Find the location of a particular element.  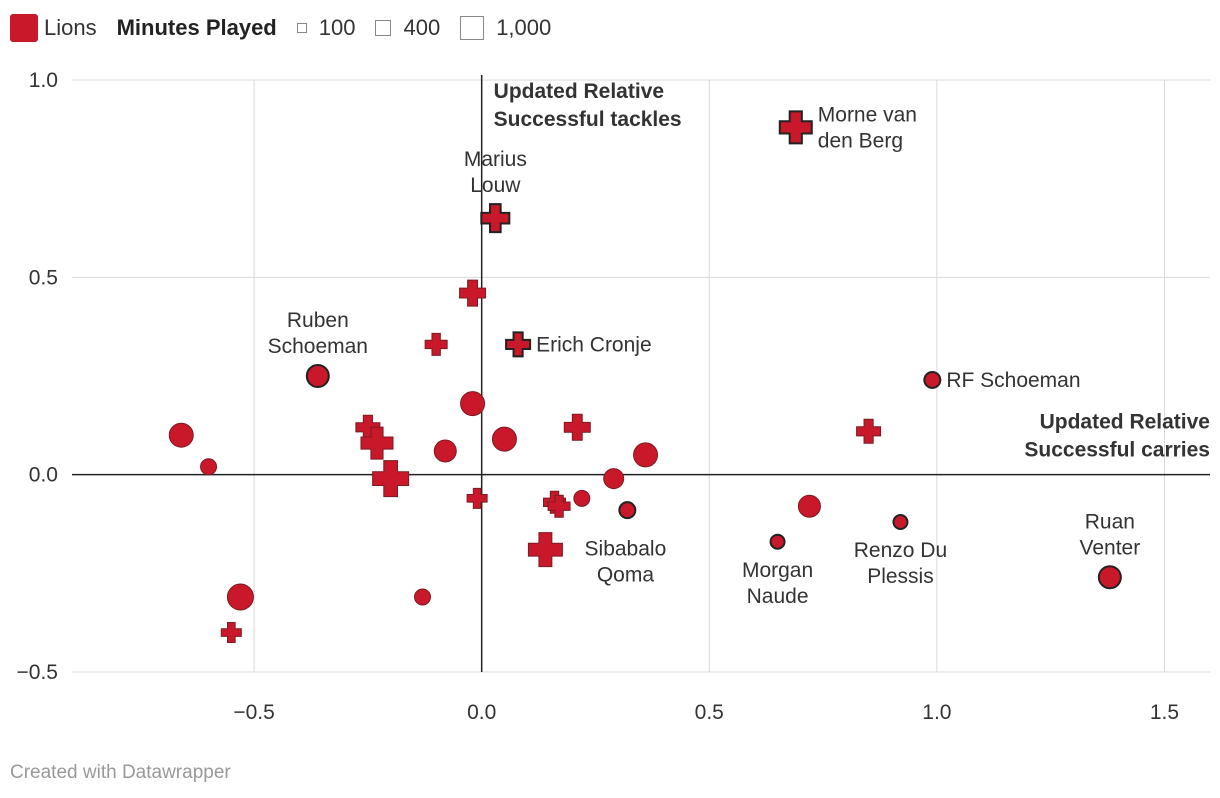

x-axis-title: Updated Relative is located at coordinates (1125, 422).